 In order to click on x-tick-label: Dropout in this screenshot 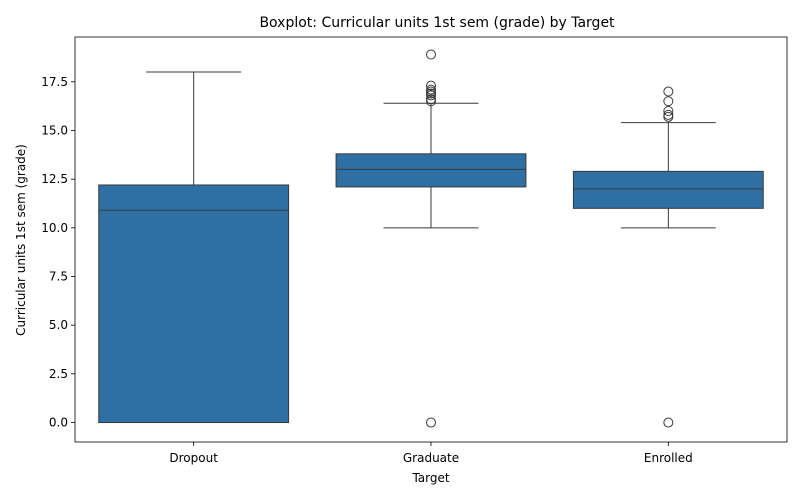, I will do `click(193, 458)`.